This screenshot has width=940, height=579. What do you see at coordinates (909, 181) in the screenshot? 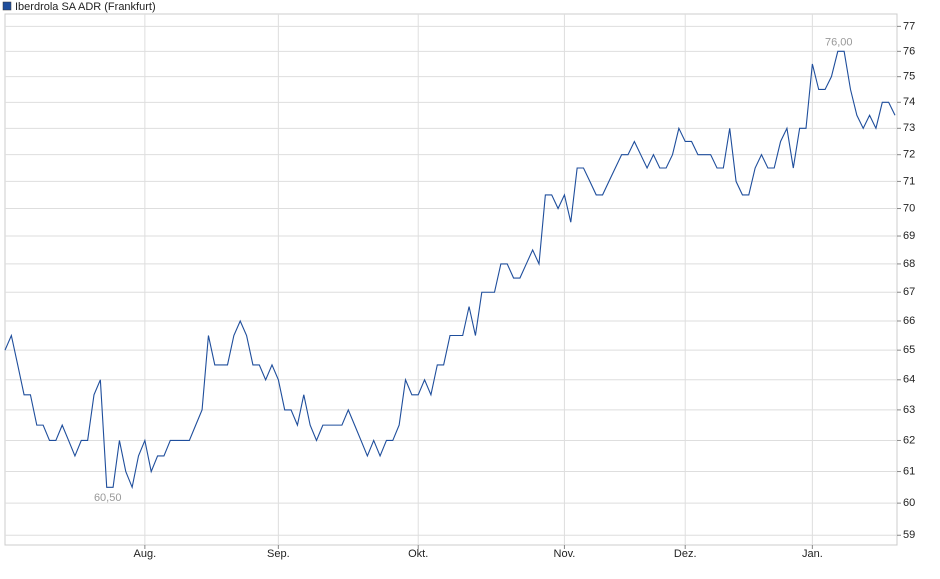
I see `y-tick-label: 71` at bounding box center [909, 181].